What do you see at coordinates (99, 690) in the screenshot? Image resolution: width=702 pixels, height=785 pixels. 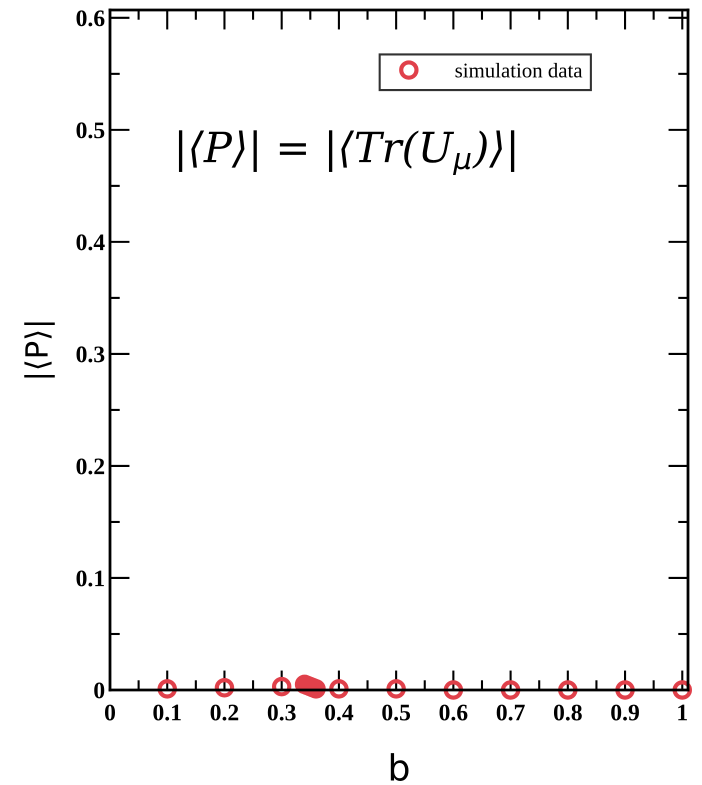 I see `y-tick-label: 0` at bounding box center [99, 690].